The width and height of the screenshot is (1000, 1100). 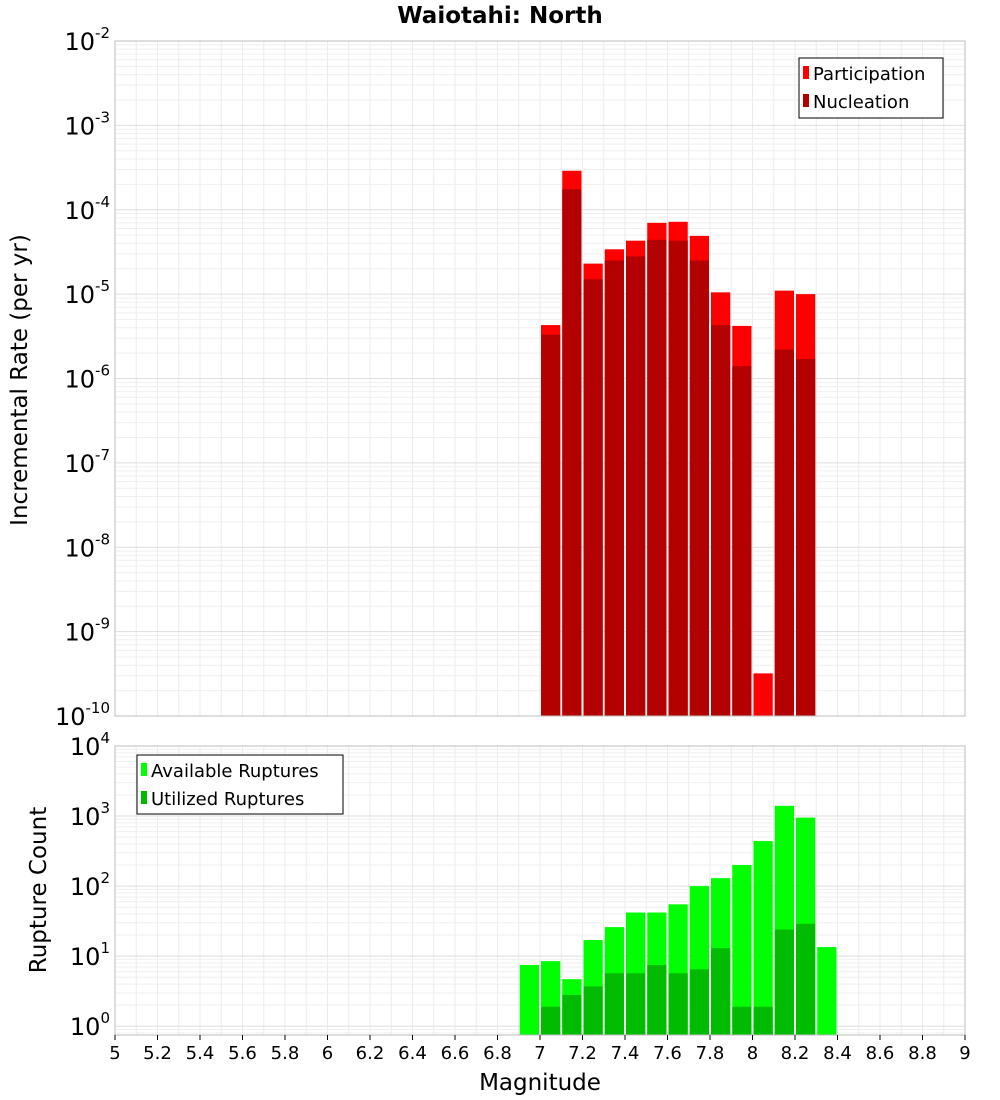 I want to click on x-tick-label: 5.8, so click(x=285, y=1053).